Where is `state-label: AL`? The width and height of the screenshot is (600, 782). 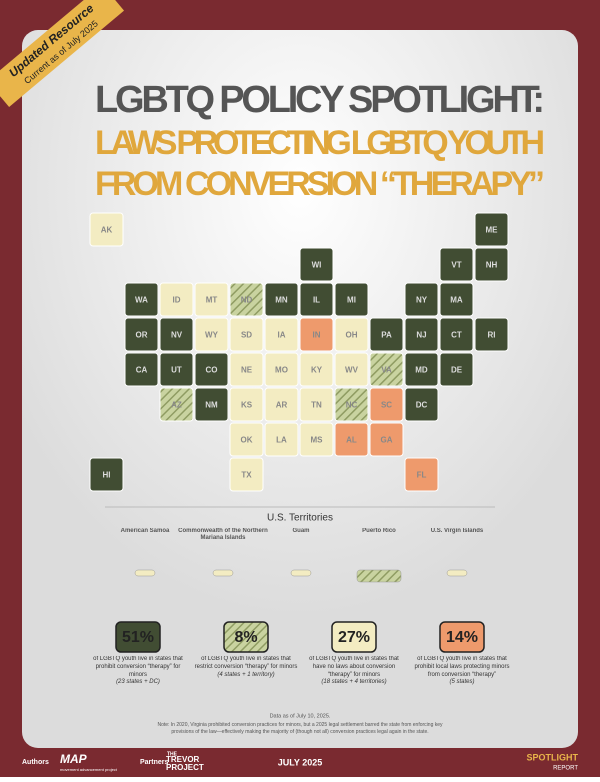
state-label: AL is located at coordinates (351, 440).